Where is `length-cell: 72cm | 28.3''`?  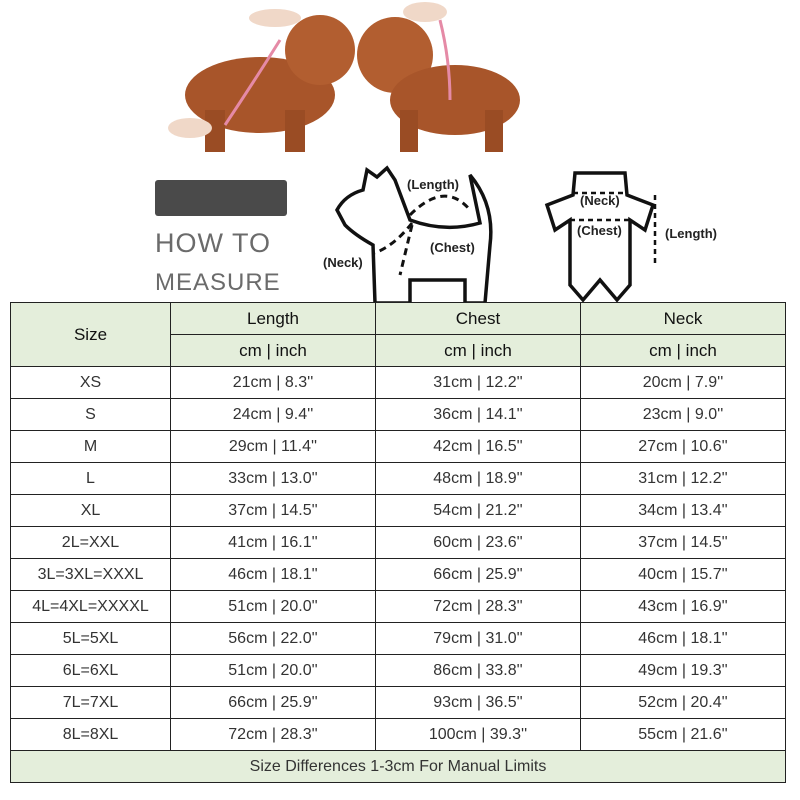 length-cell: 72cm | 28.3'' is located at coordinates (273, 734).